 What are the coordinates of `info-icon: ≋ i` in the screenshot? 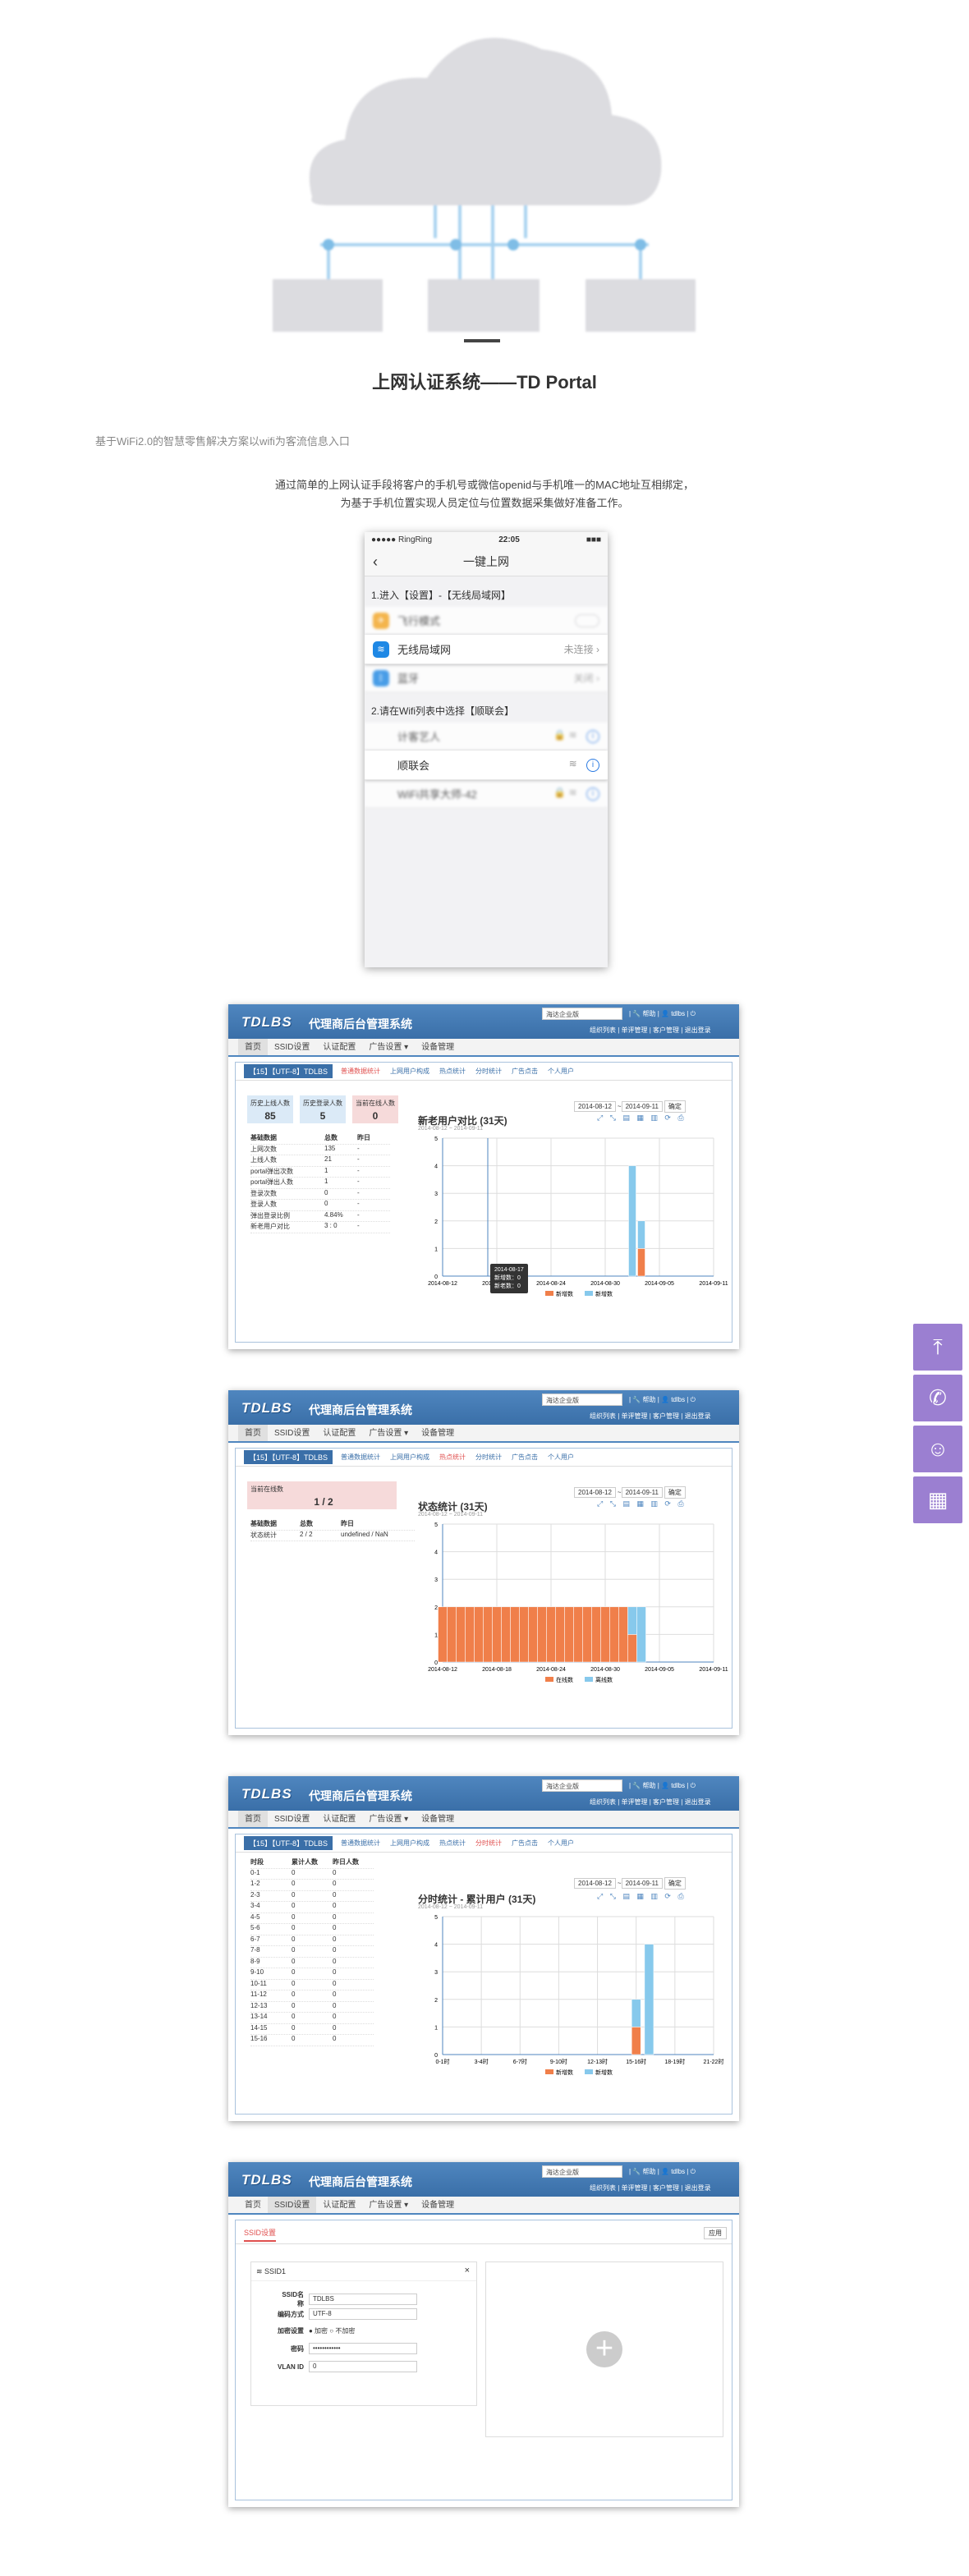 It's located at (584, 765).